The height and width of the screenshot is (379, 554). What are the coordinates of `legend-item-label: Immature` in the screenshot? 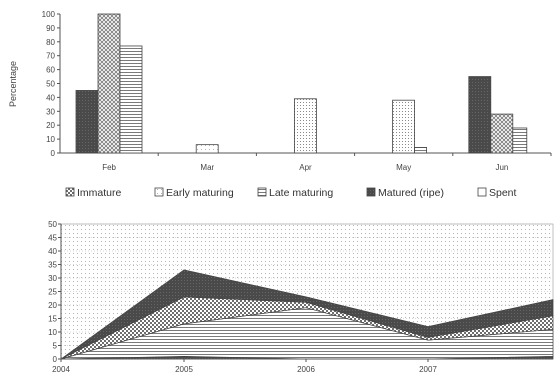 It's located at (99, 193).